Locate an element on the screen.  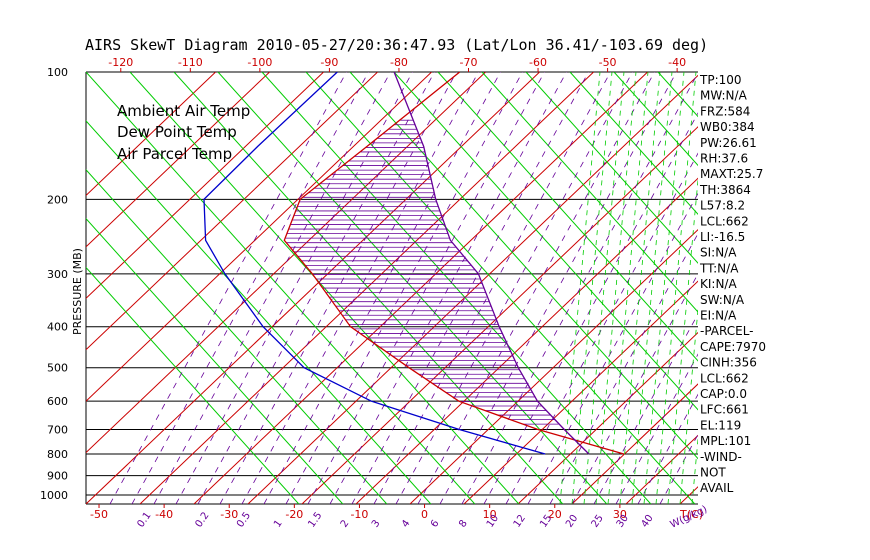
legend-dewpoint: Dew Point Temp is located at coordinates (177, 132).